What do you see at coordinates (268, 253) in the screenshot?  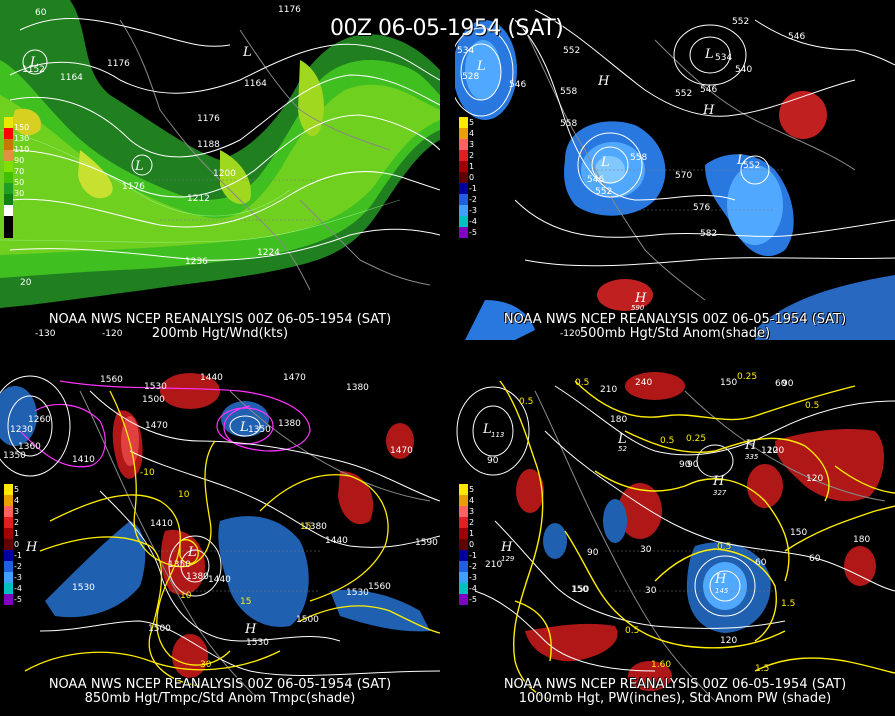 I see `contour-label: 1224` at bounding box center [268, 253].